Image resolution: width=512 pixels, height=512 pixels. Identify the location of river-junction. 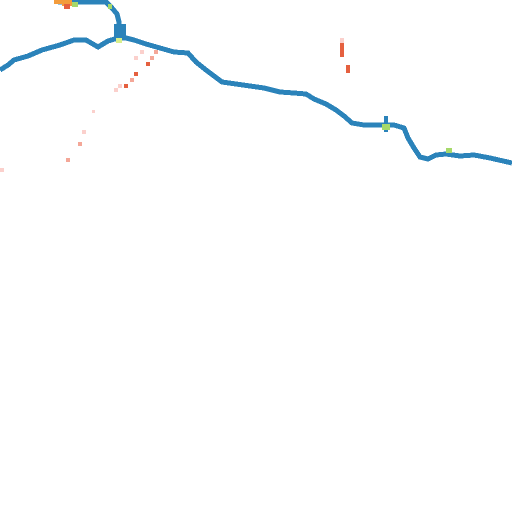
(120, 31).